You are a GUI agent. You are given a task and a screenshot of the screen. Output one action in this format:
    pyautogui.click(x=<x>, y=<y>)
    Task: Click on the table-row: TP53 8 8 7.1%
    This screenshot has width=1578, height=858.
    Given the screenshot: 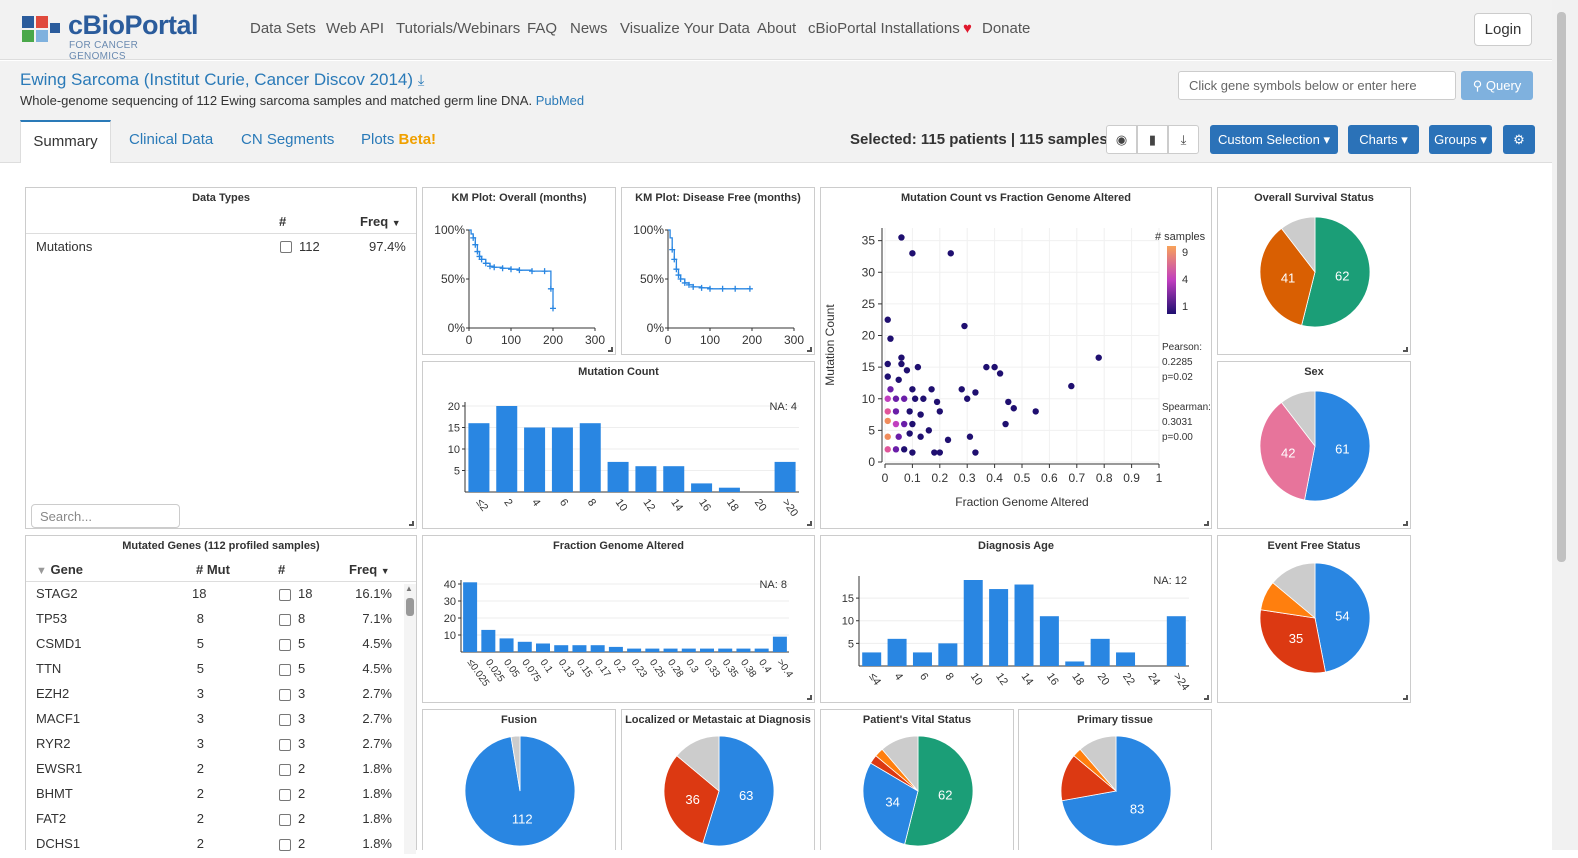 What is the action you would take?
    pyautogui.click(x=215, y=620)
    